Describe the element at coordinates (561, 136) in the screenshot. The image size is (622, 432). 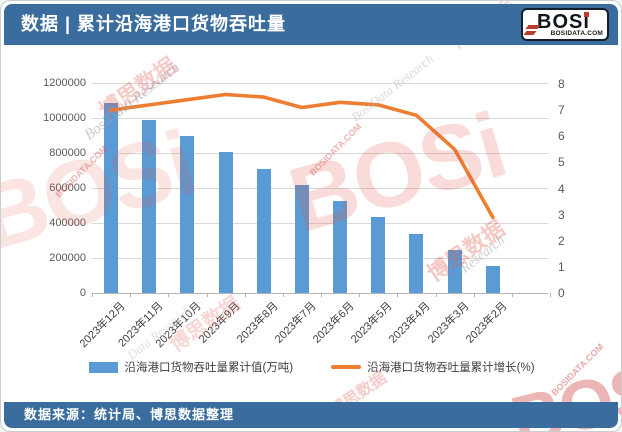
I see `y-axis-label-right: 6` at that location.